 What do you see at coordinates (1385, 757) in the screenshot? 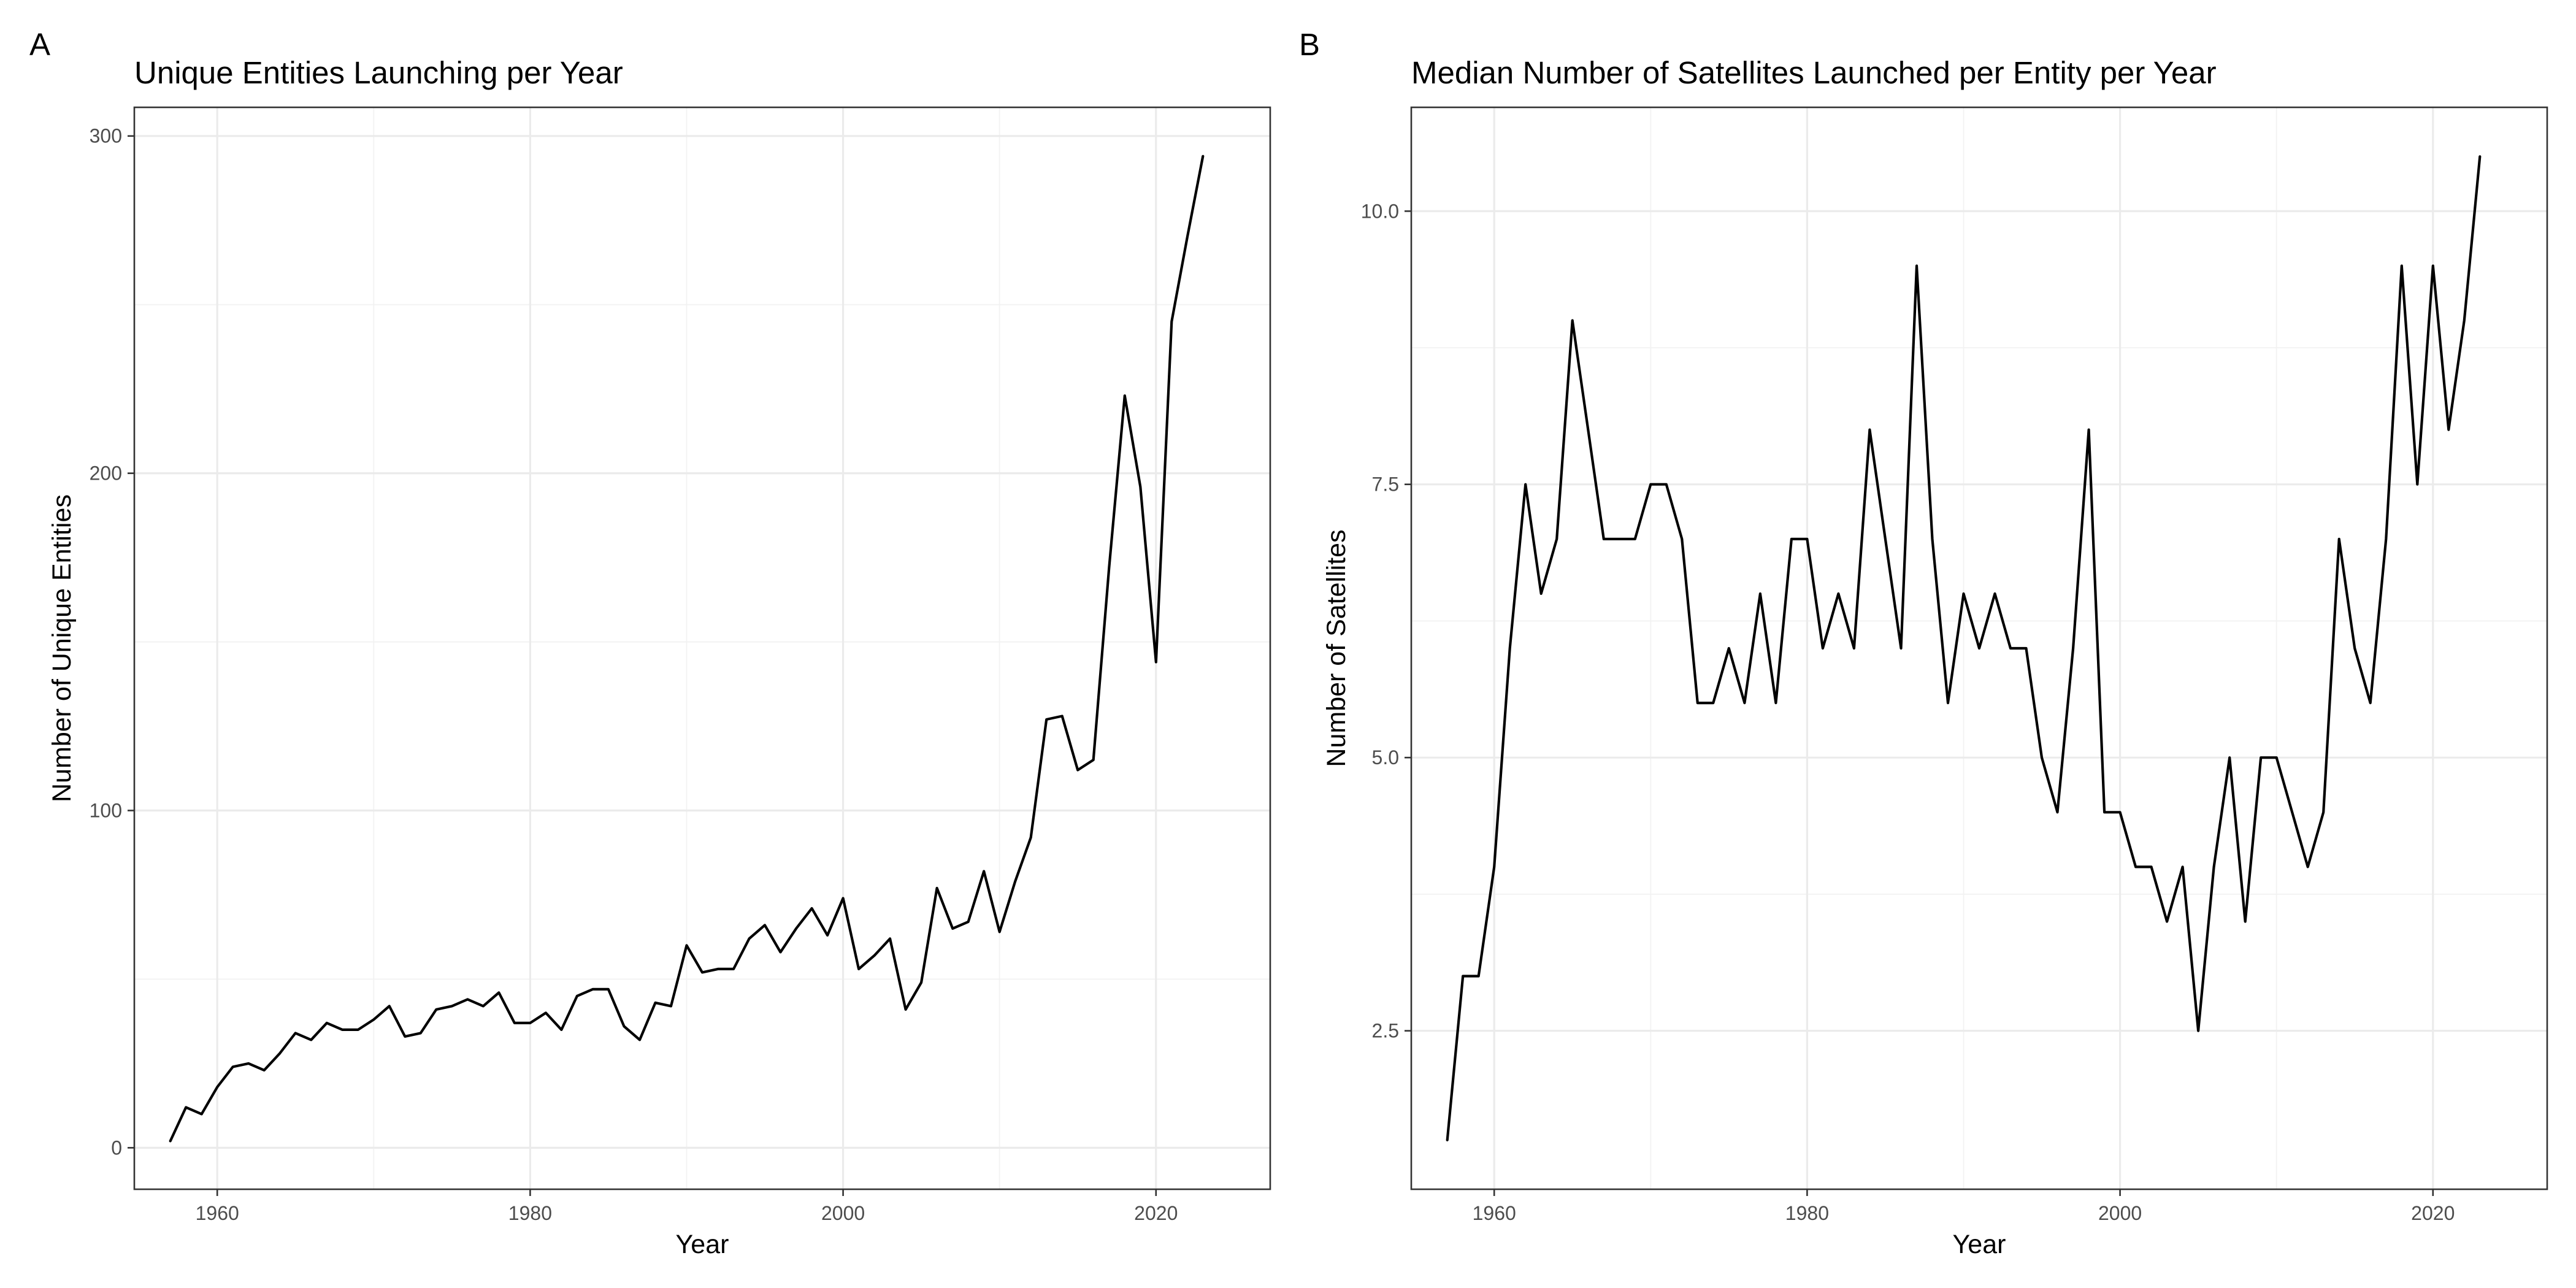
I see `y-tick-label: 5.0` at bounding box center [1385, 757].